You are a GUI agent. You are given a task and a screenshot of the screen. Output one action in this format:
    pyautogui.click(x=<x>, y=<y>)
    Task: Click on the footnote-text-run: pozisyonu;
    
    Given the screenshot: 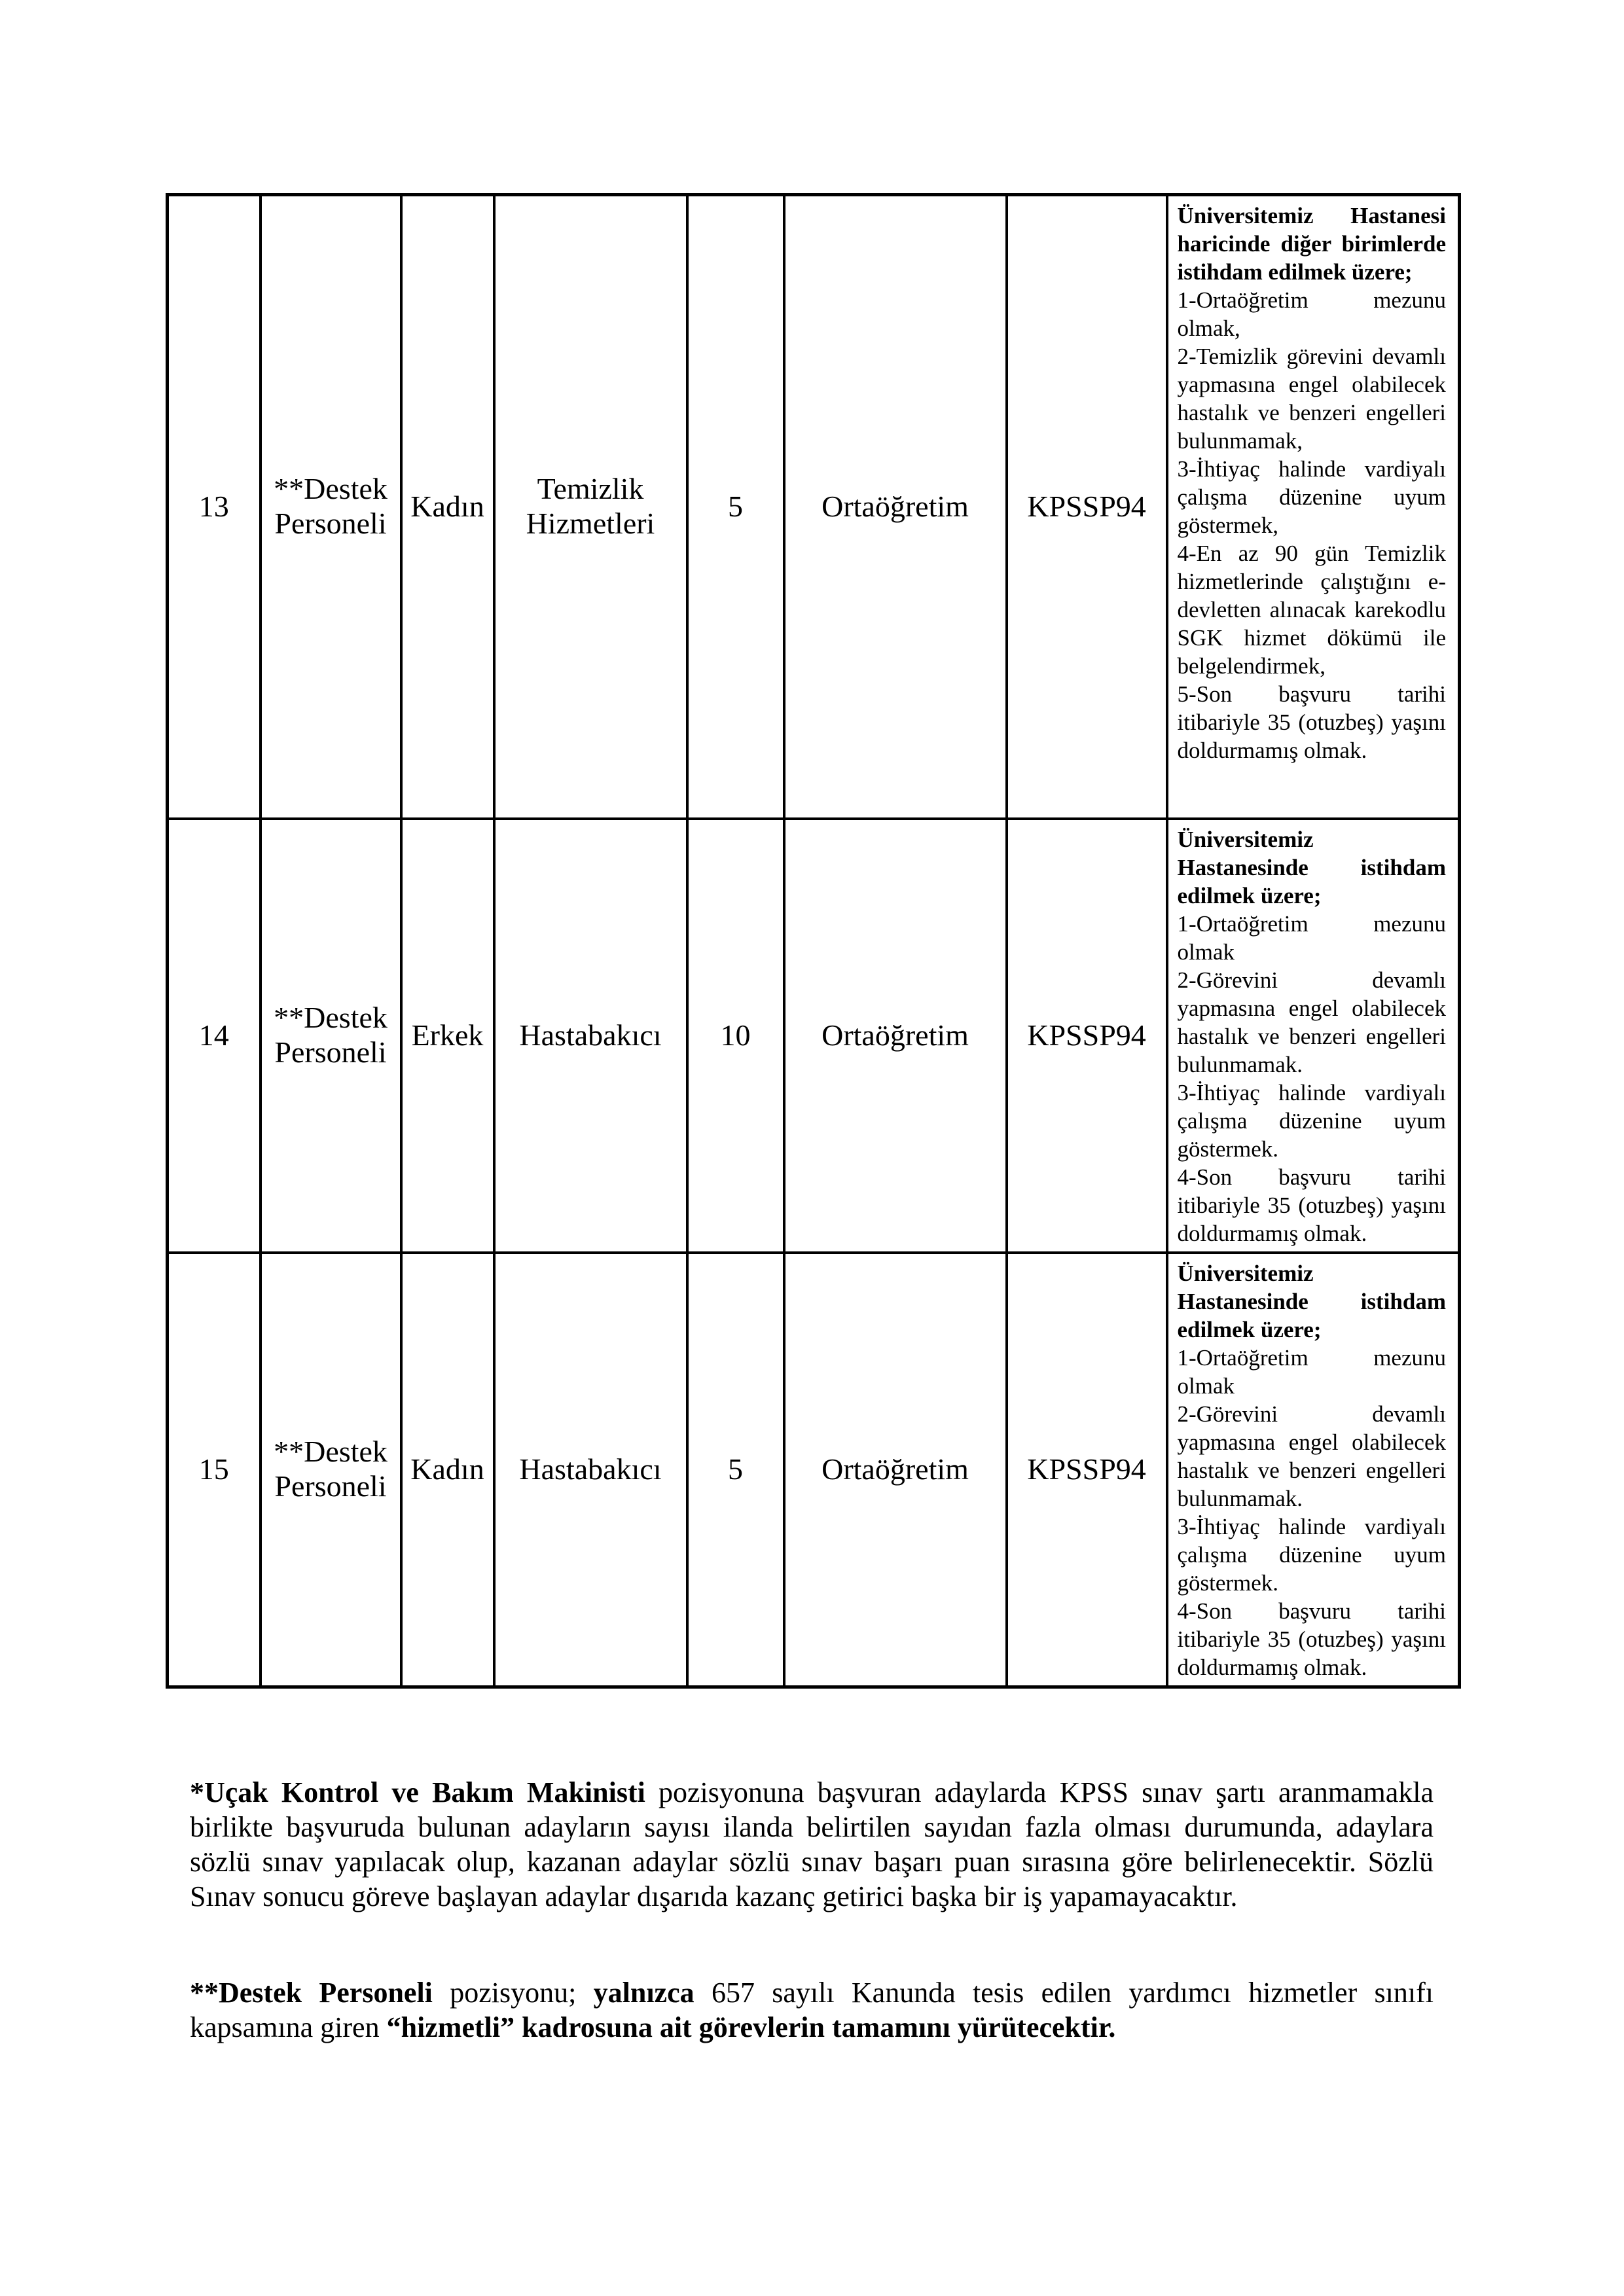 What is the action you would take?
    pyautogui.click(x=513, y=1993)
    